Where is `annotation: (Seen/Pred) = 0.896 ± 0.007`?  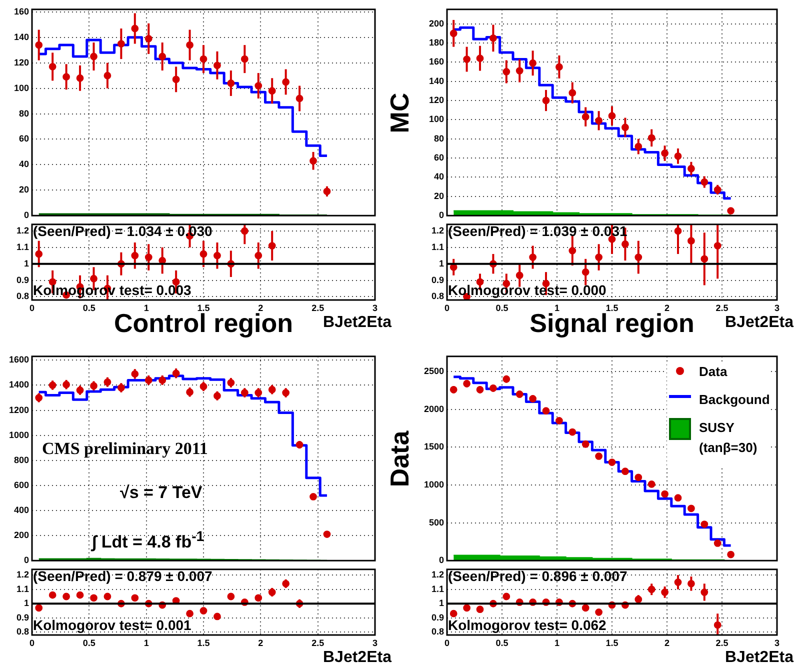
annotation: (Seen/Pred) = 0.896 ± 0.007 is located at coordinates (538, 576).